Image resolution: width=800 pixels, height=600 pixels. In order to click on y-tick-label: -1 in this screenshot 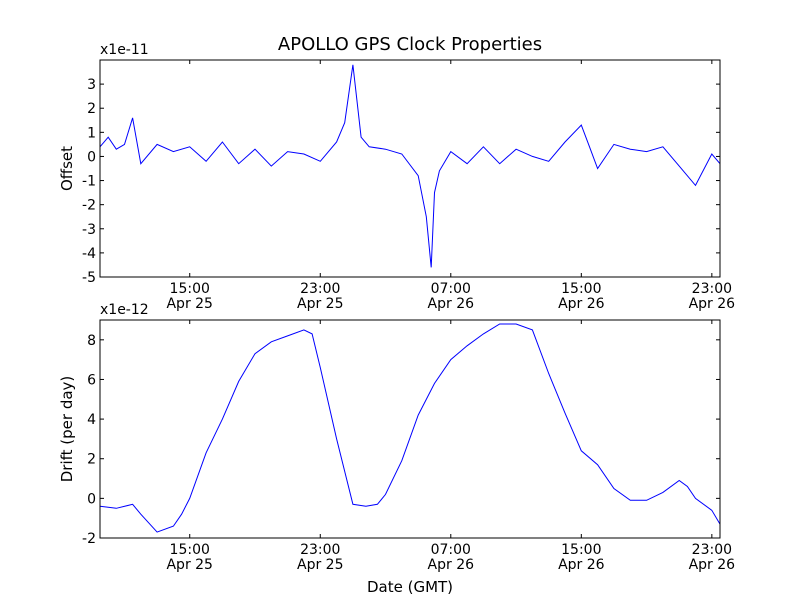, I will do `click(89, 182)`.